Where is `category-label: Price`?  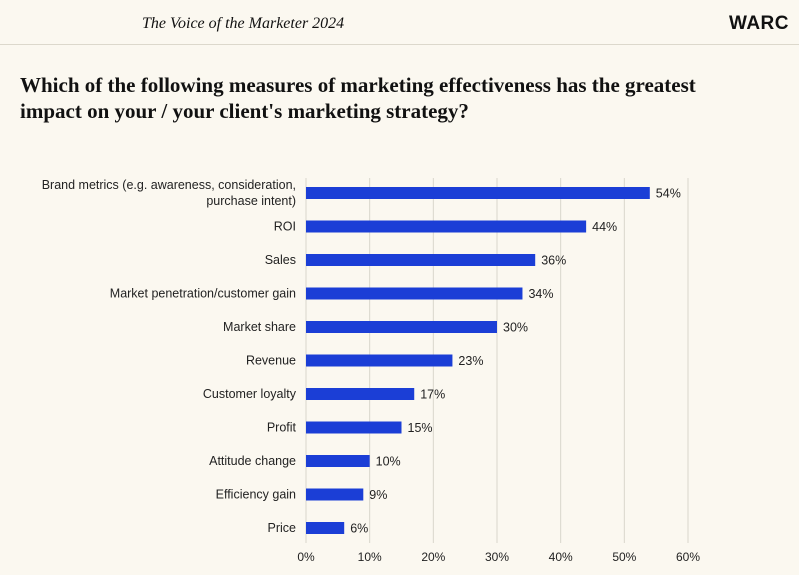 category-label: Price is located at coordinates (282, 528).